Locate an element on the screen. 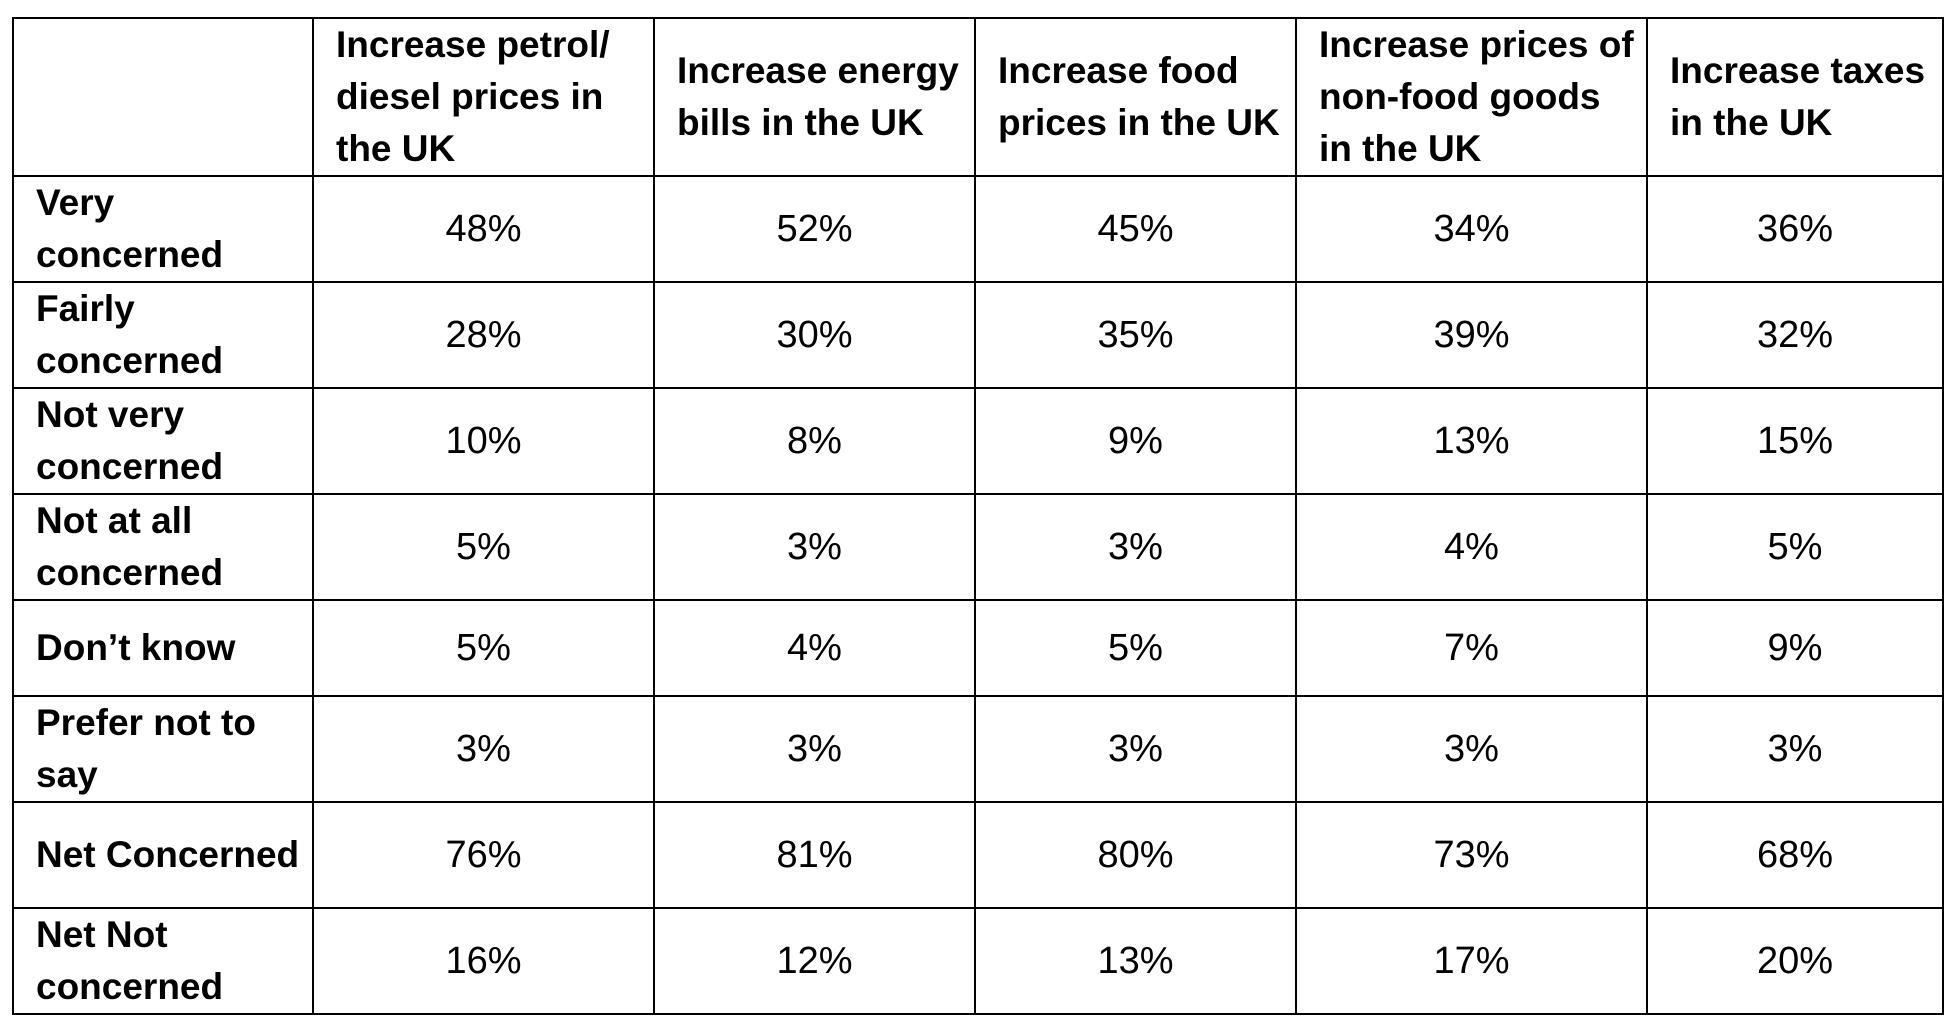  table-row: Fairly concerned 28% 30% 35% 39% 32% is located at coordinates (978, 335).